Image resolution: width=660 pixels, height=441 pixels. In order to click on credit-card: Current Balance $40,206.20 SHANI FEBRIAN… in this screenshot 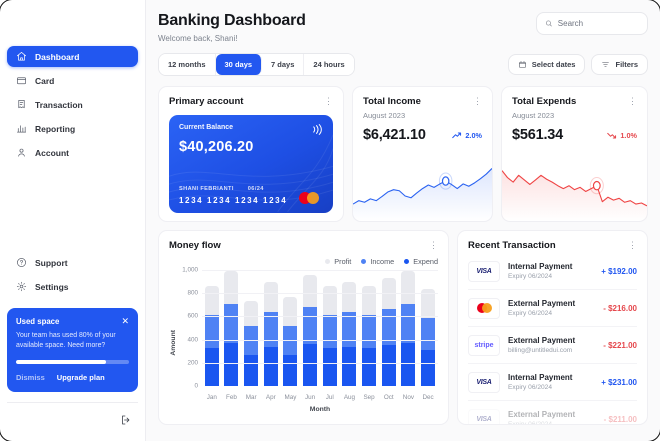, I will do `click(251, 164)`.